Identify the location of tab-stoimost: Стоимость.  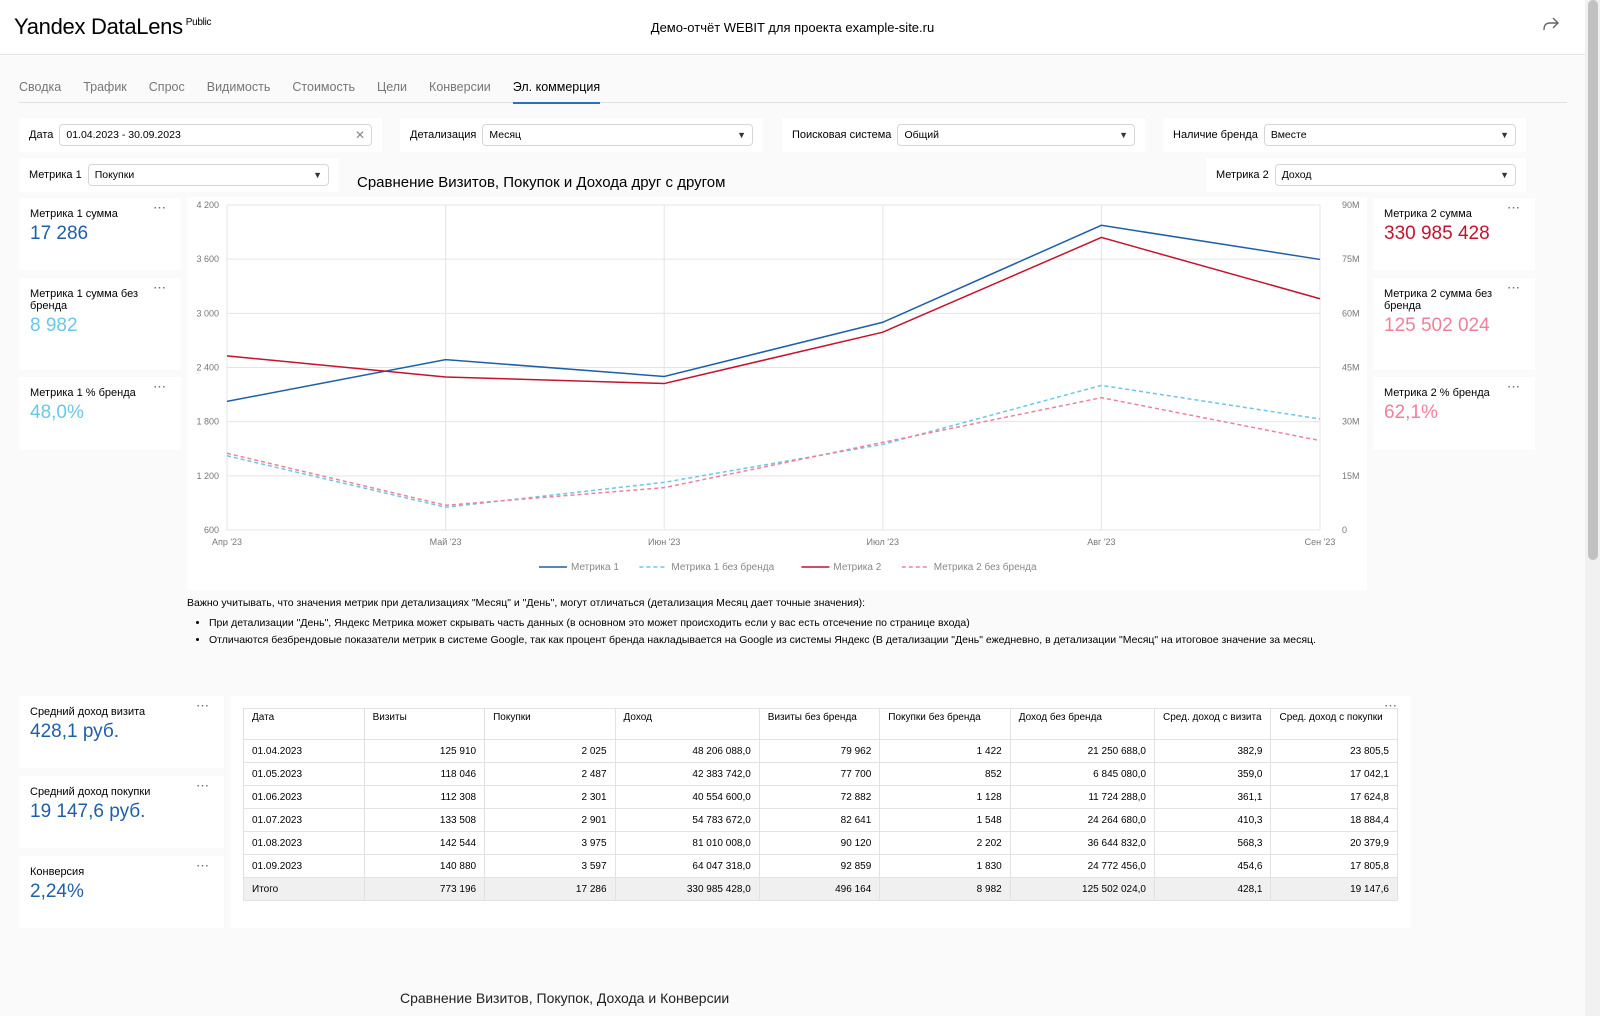
(323, 87).